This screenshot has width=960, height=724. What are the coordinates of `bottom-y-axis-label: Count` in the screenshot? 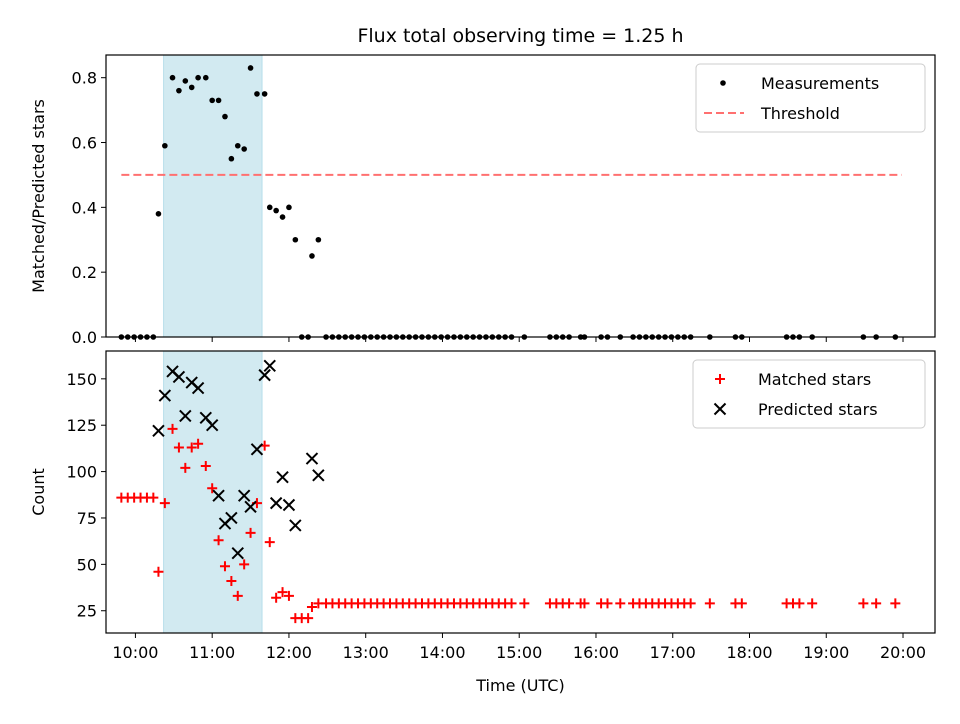 It's located at (38, 492).